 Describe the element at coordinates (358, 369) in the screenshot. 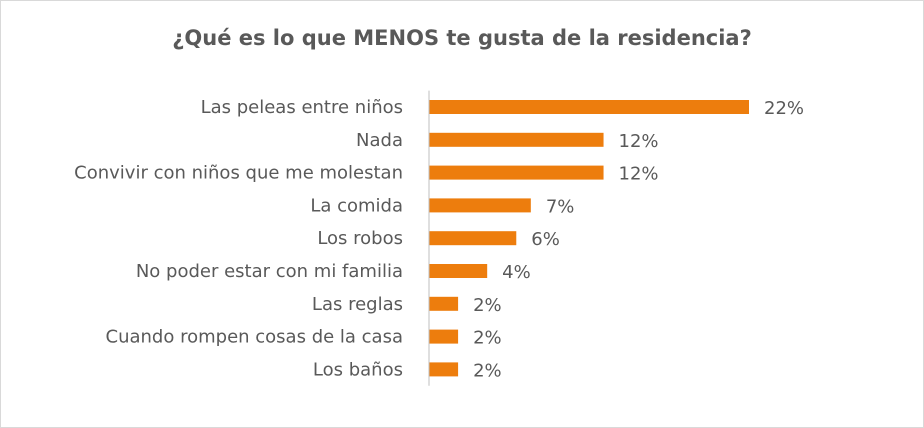

I see `category-label: Los baños` at that location.